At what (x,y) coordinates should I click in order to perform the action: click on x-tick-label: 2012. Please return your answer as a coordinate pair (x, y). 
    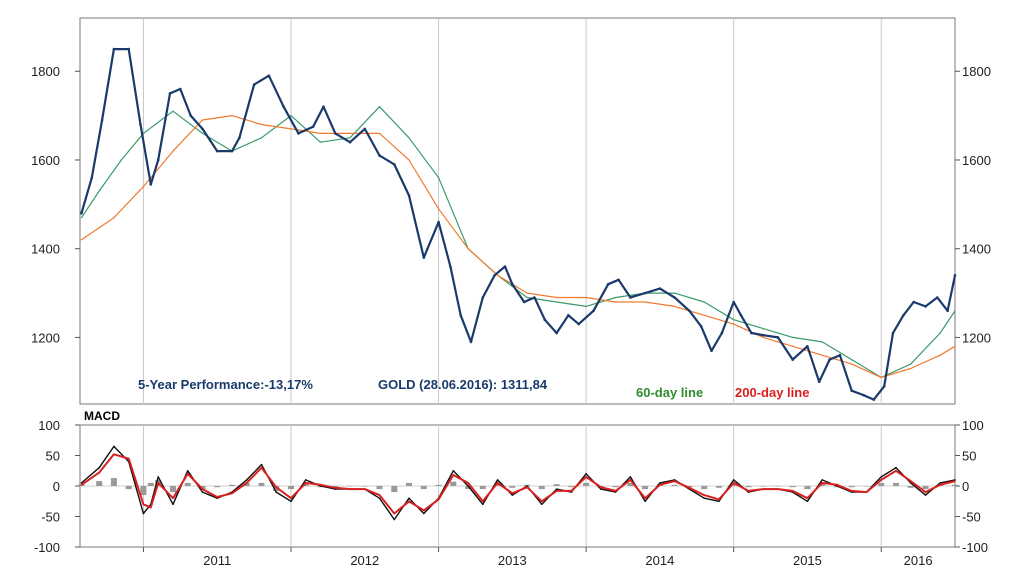
    Looking at the image, I should click on (364, 560).